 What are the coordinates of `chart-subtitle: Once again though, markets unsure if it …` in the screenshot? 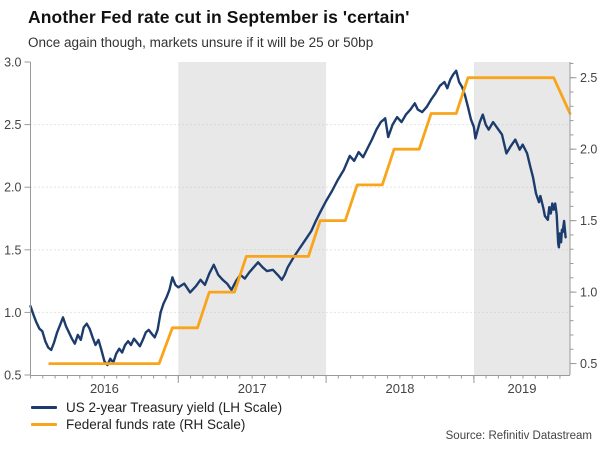 It's located at (201, 42).